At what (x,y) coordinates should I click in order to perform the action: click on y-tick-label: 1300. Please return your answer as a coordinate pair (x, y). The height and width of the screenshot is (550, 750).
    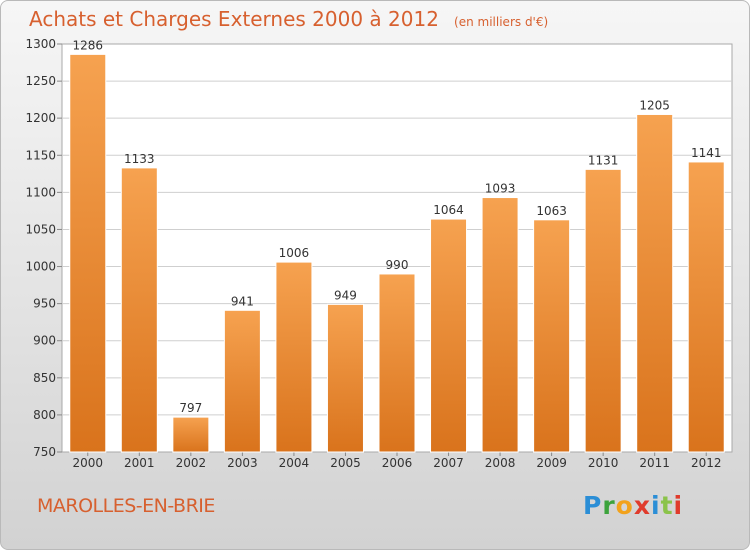
    Looking at the image, I should click on (40, 44).